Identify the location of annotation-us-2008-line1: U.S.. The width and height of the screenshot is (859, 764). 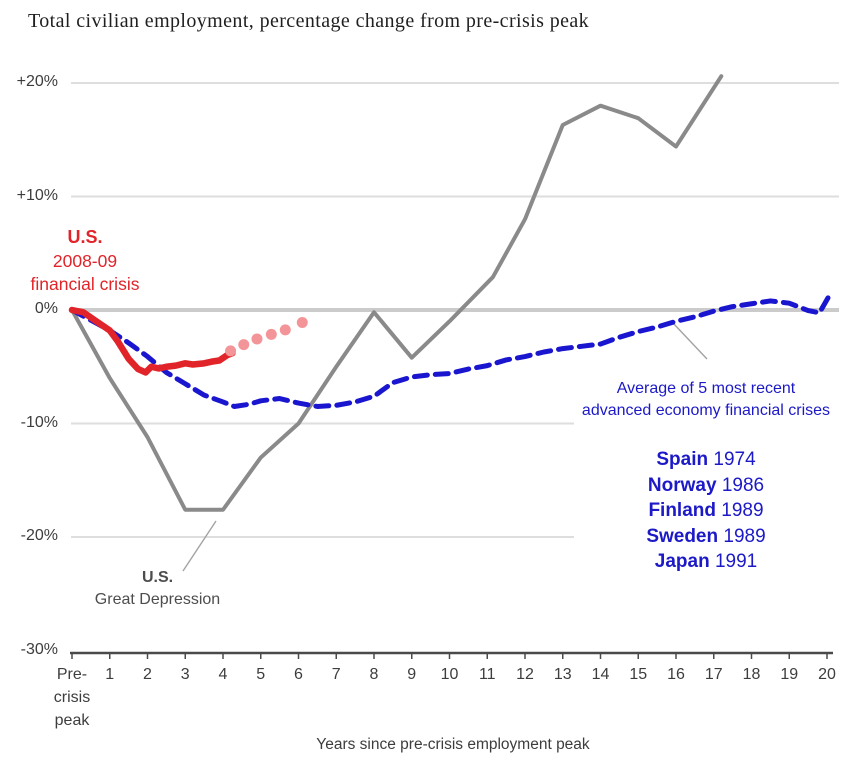
(85, 237).